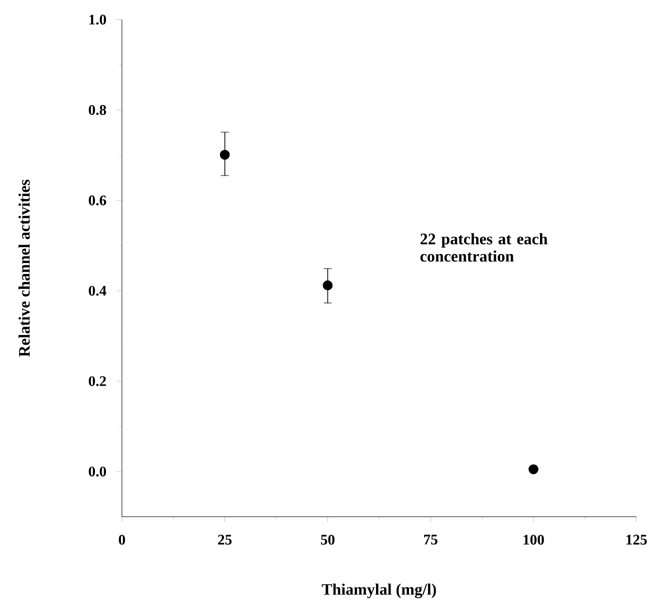 The image size is (651, 609). What do you see at coordinates (225, 539) in the screenshot?
I see `x-tick-label: 25` at bounding box center [225, 539].